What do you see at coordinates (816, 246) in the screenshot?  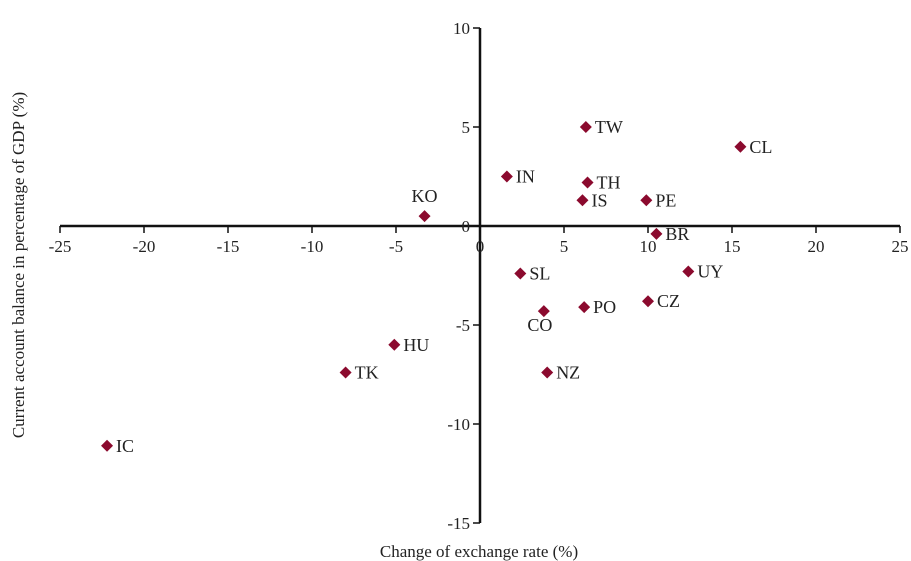 I see `x-tick-label: 20` at bounding box center [816, 246].